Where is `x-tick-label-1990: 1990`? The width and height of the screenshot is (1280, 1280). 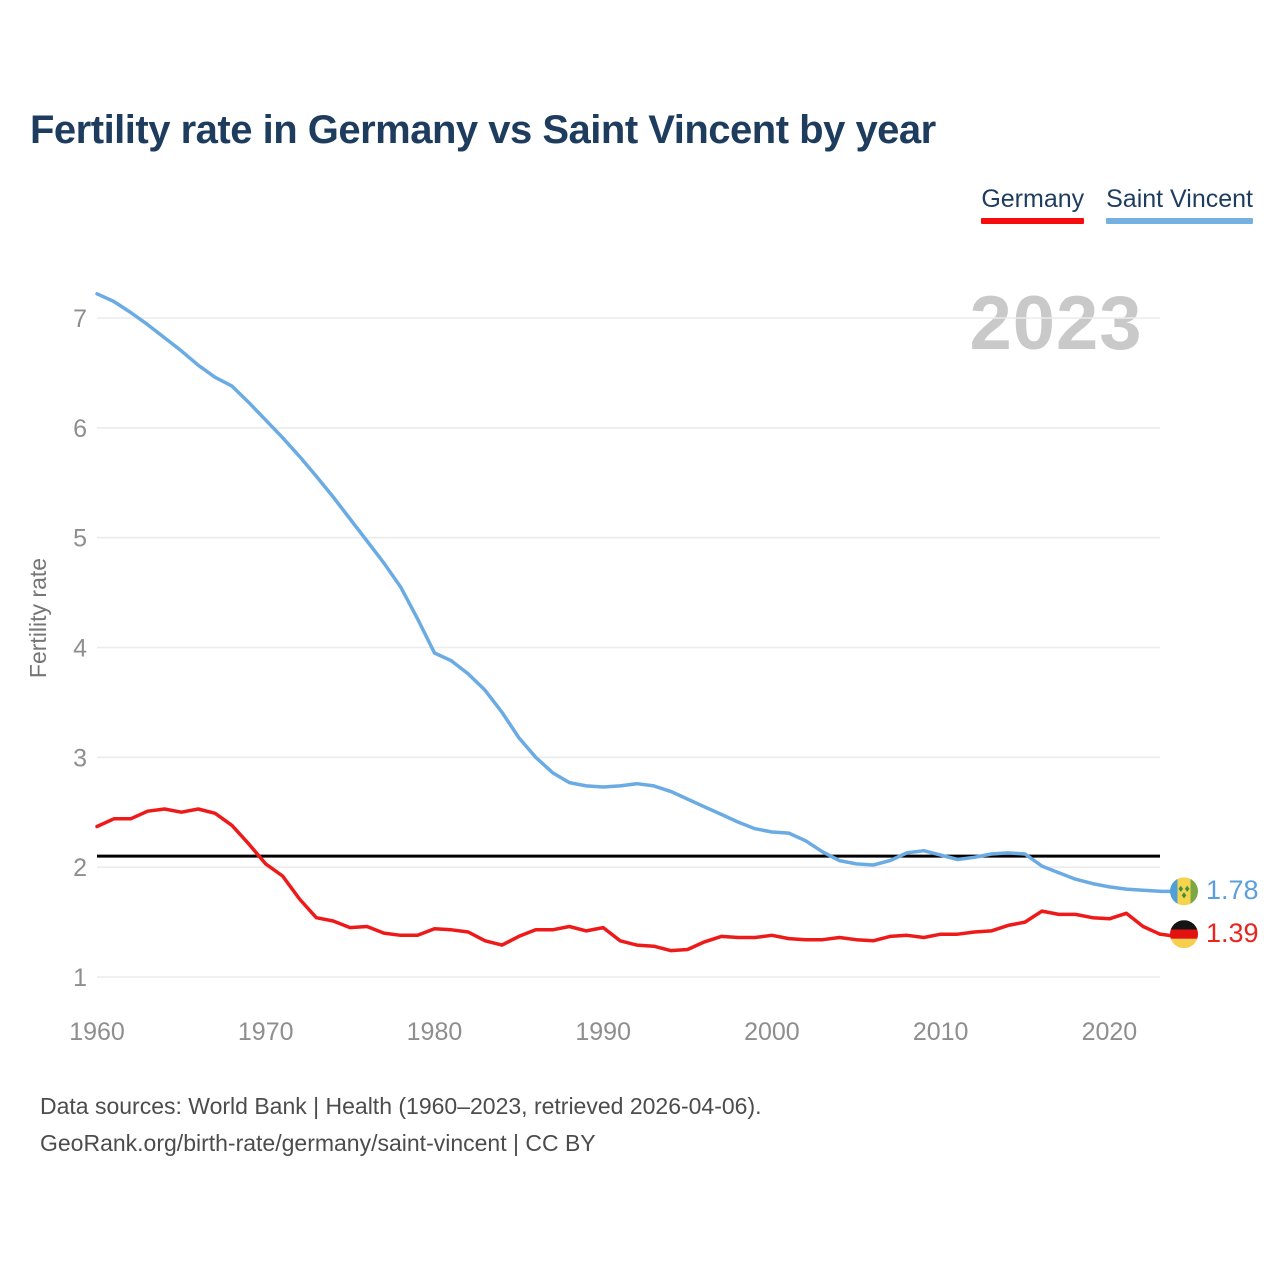
x-tick-label-1990: 1990 is located at coordinates (603, 1032).